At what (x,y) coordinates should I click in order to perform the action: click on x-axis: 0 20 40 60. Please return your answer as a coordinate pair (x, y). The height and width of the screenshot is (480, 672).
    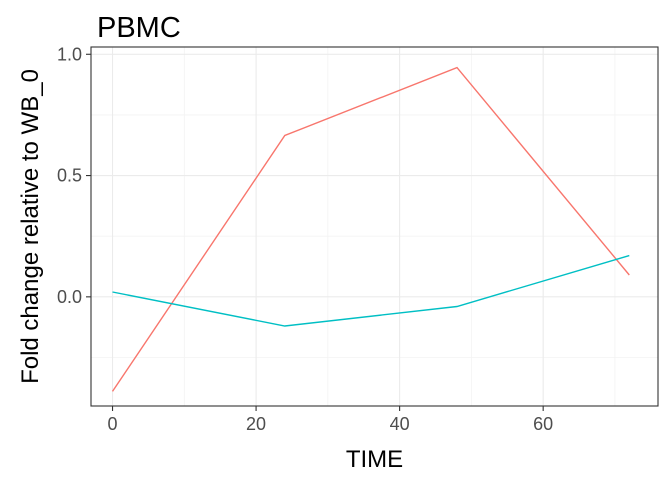
    Looking at the image, I should click on (330, 420).